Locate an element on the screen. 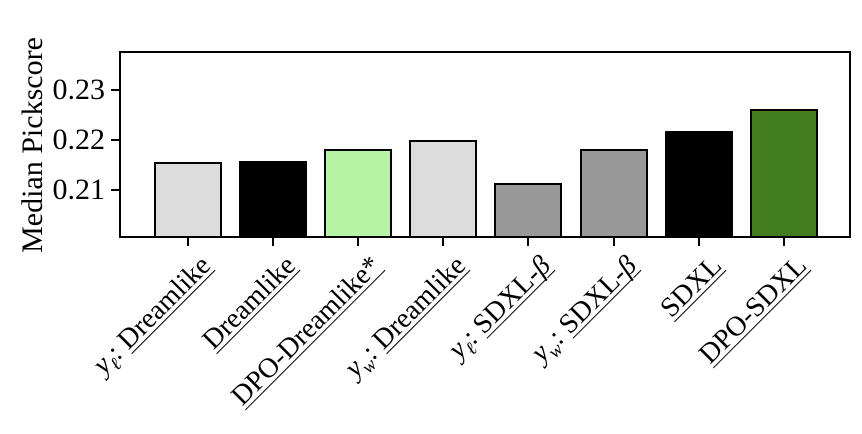 The height and width of the screenshot is (434, 862). y-tick-label: 0.23 is located at coordinates (79, 89).